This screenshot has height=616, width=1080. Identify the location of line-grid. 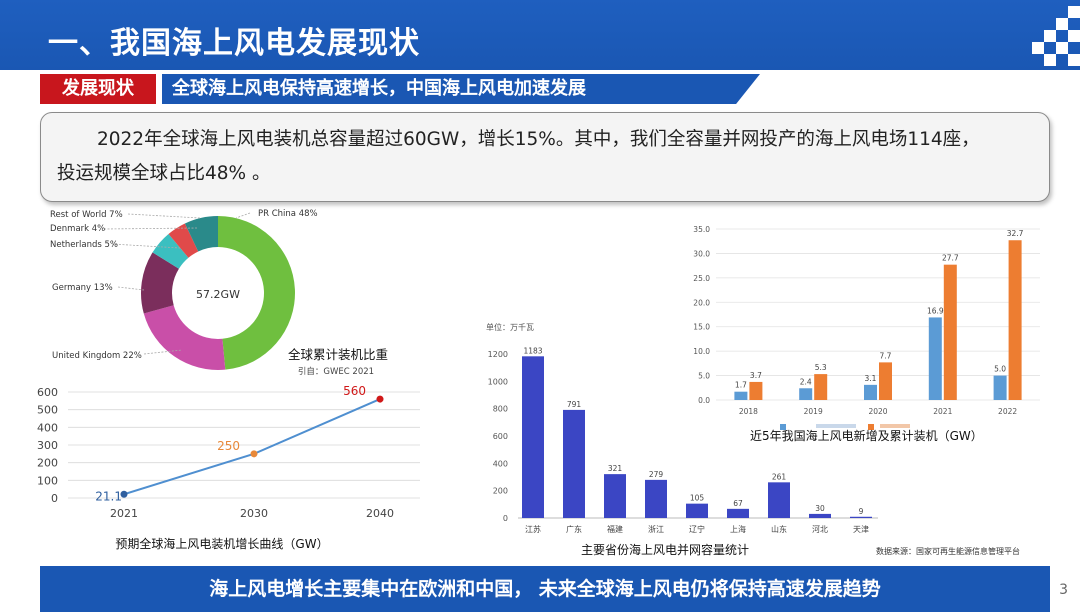
(244, 445).